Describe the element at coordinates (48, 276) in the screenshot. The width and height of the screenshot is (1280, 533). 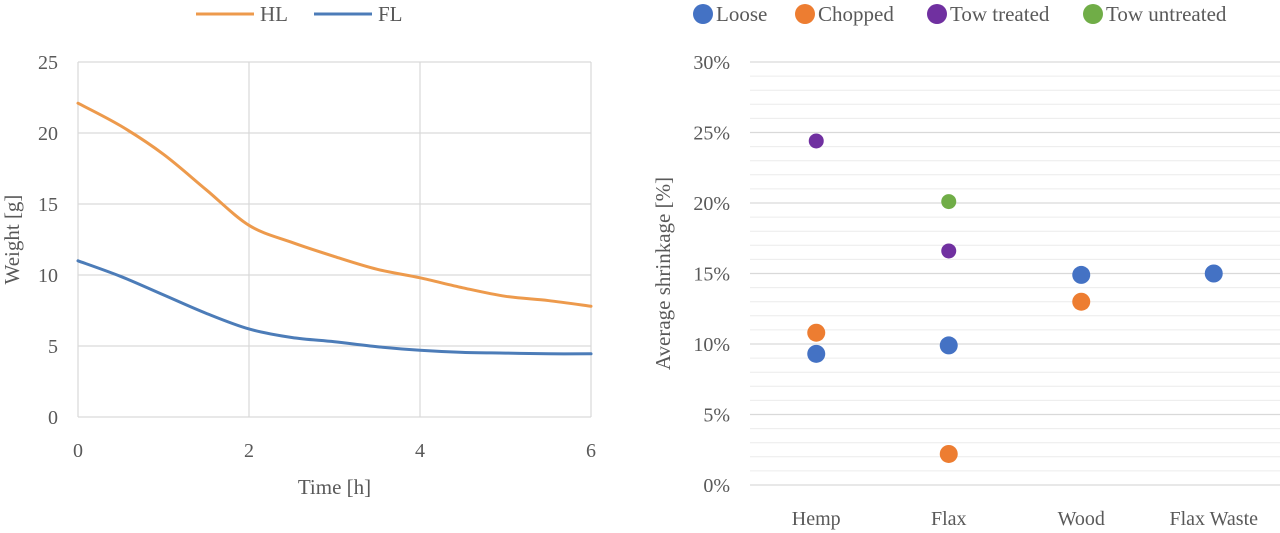
I see `y-tick-label: 10` at that location.